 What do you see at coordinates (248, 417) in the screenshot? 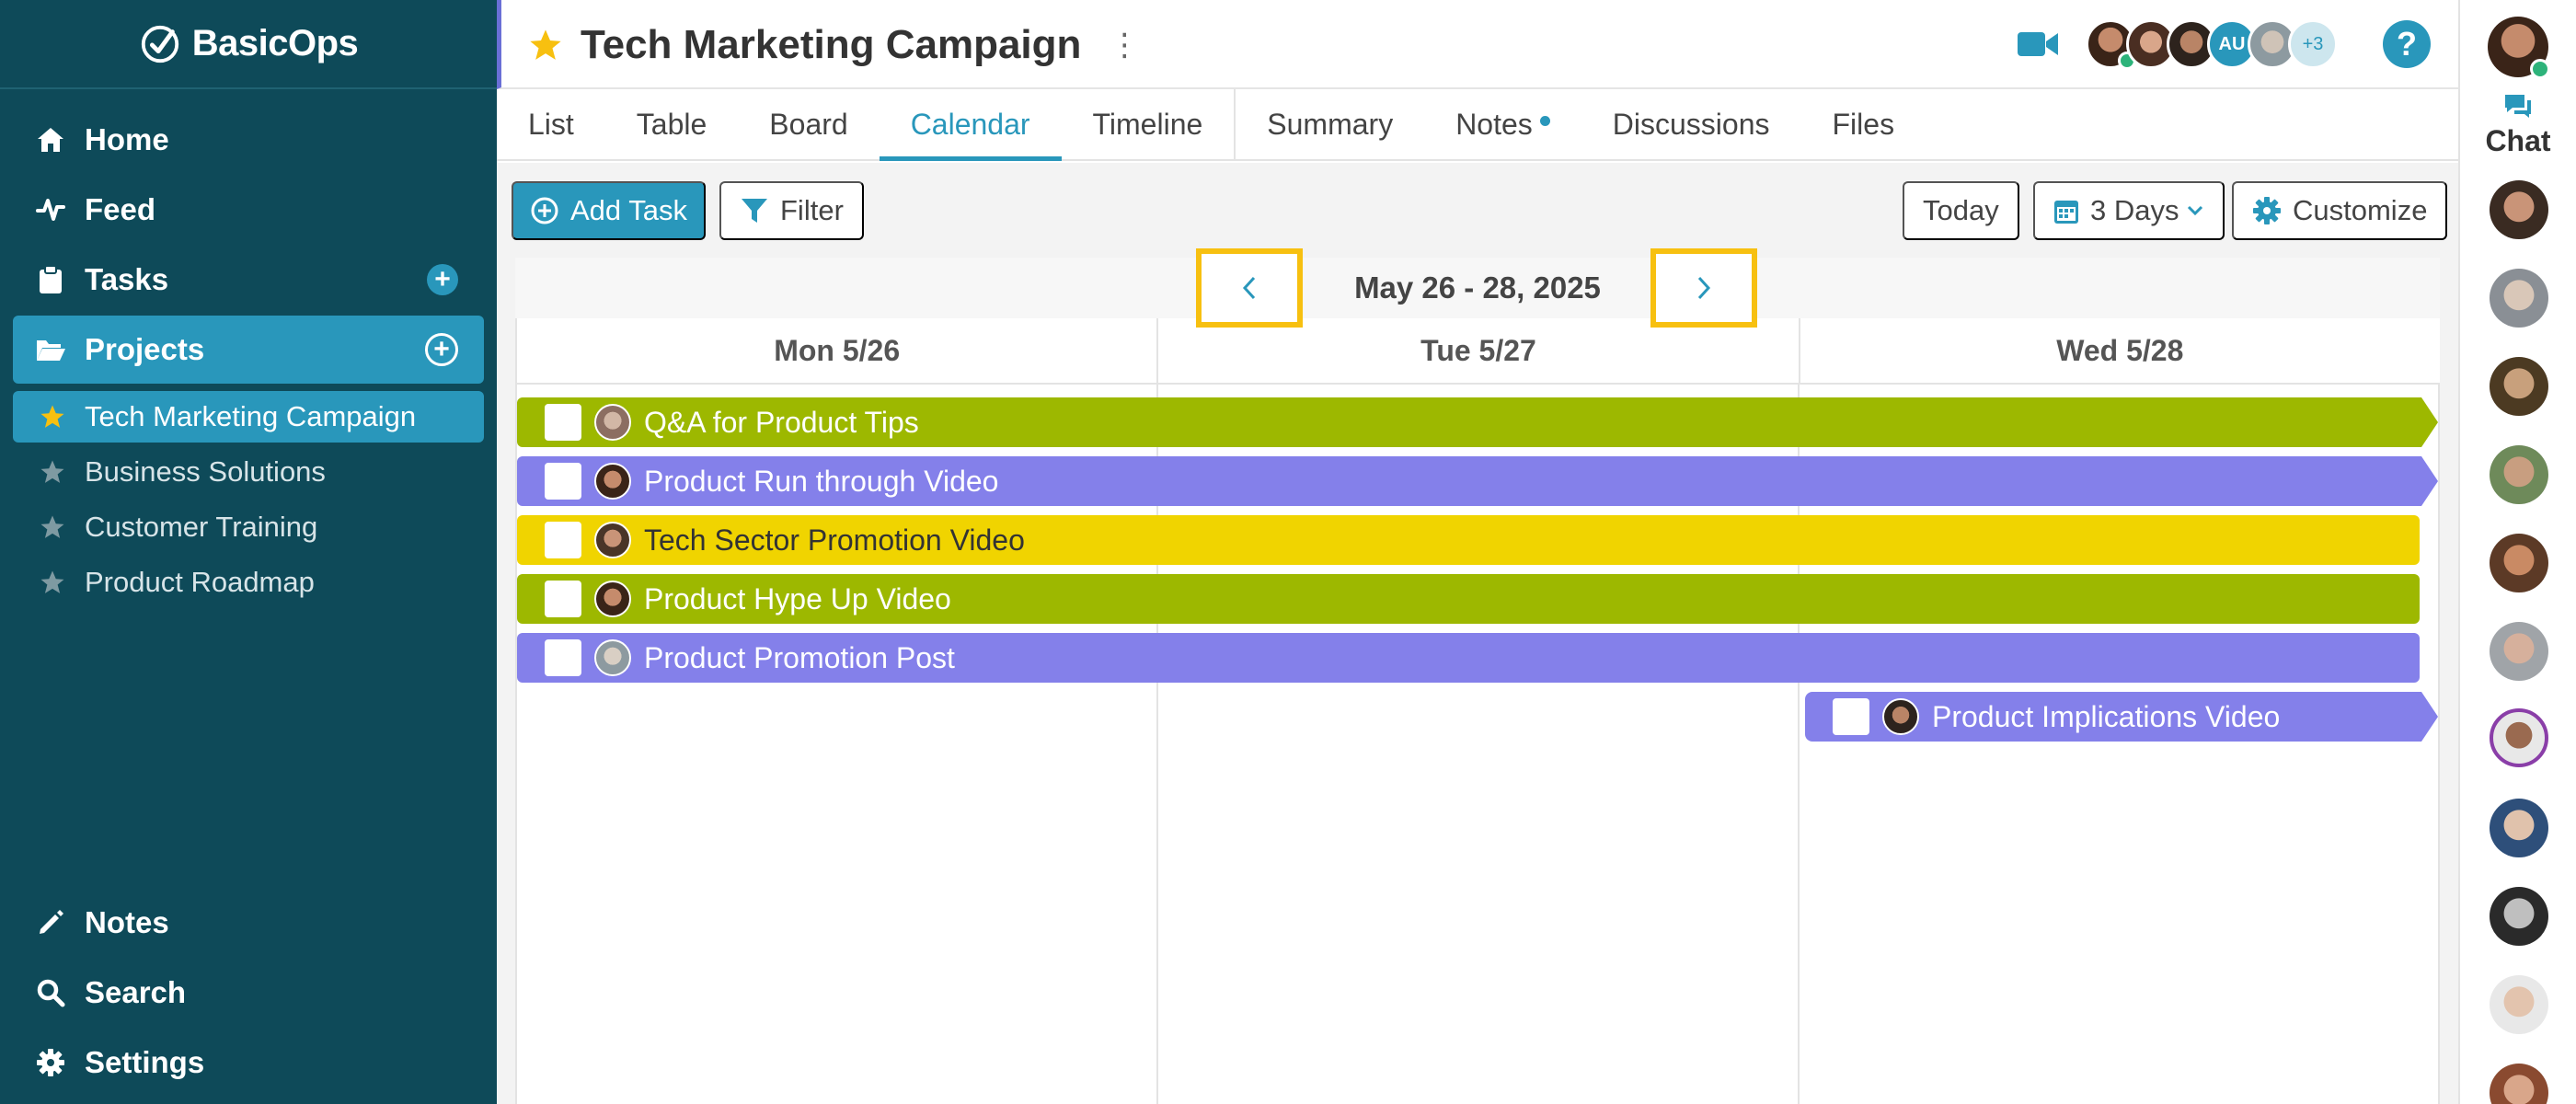
I see `project-item: Tech Marketing Campaign` at bounding box center [248, 417].